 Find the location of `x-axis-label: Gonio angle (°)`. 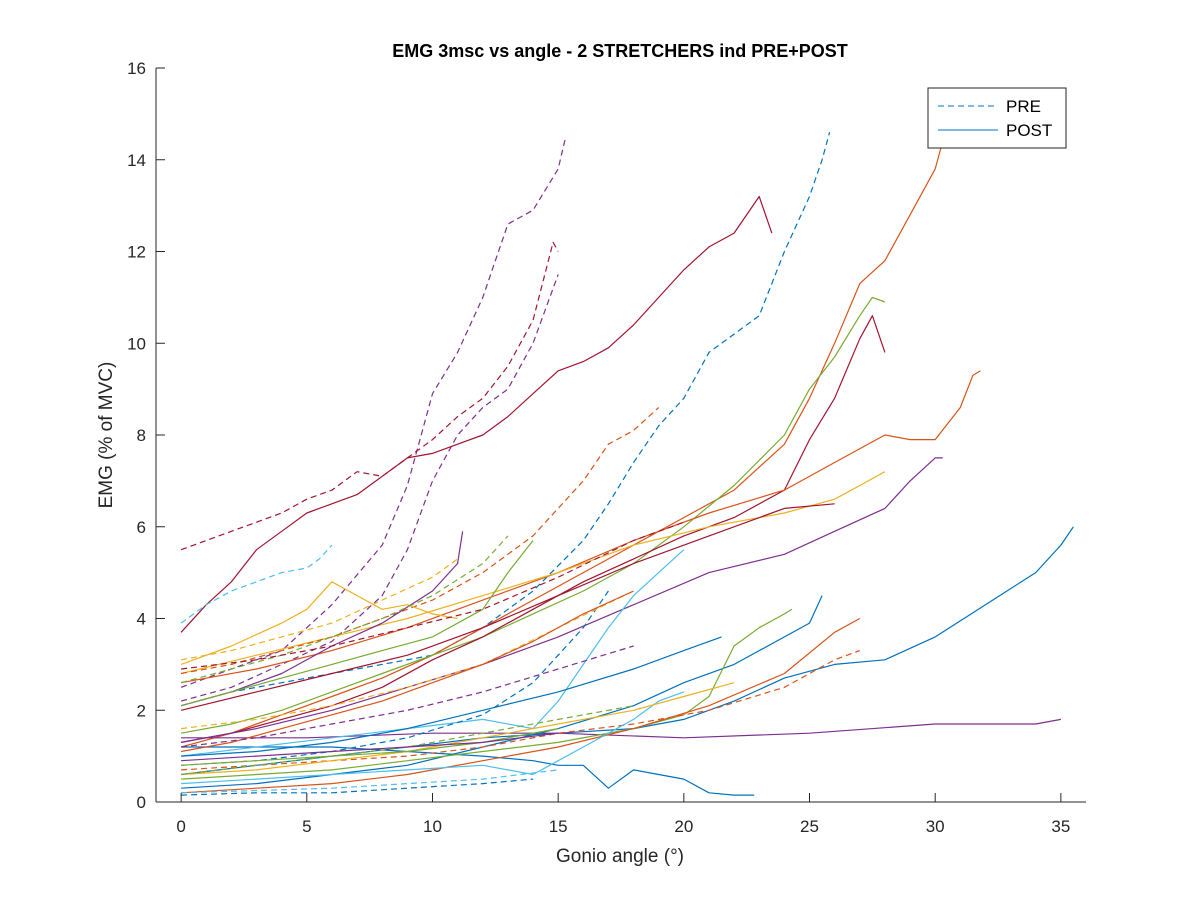

x-axis-label: Gonio angle (°) is located at coordinates (620, 856).